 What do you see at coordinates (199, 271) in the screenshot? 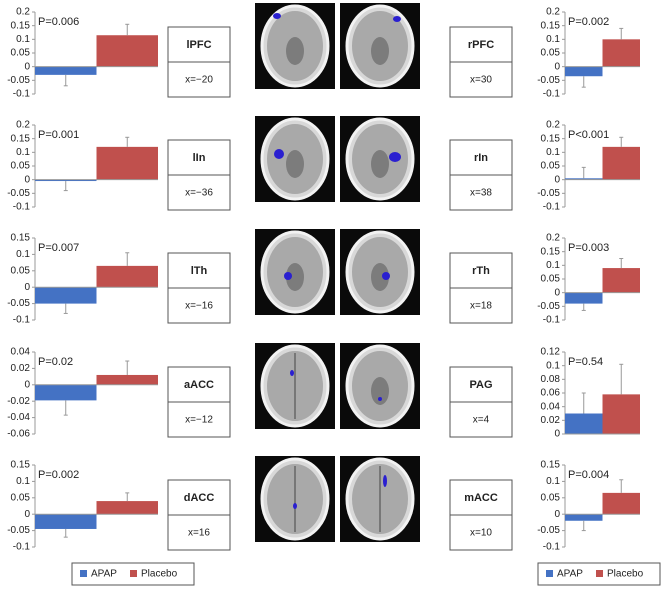
I see `region-label: lTh` at bounding box center [199, 271].